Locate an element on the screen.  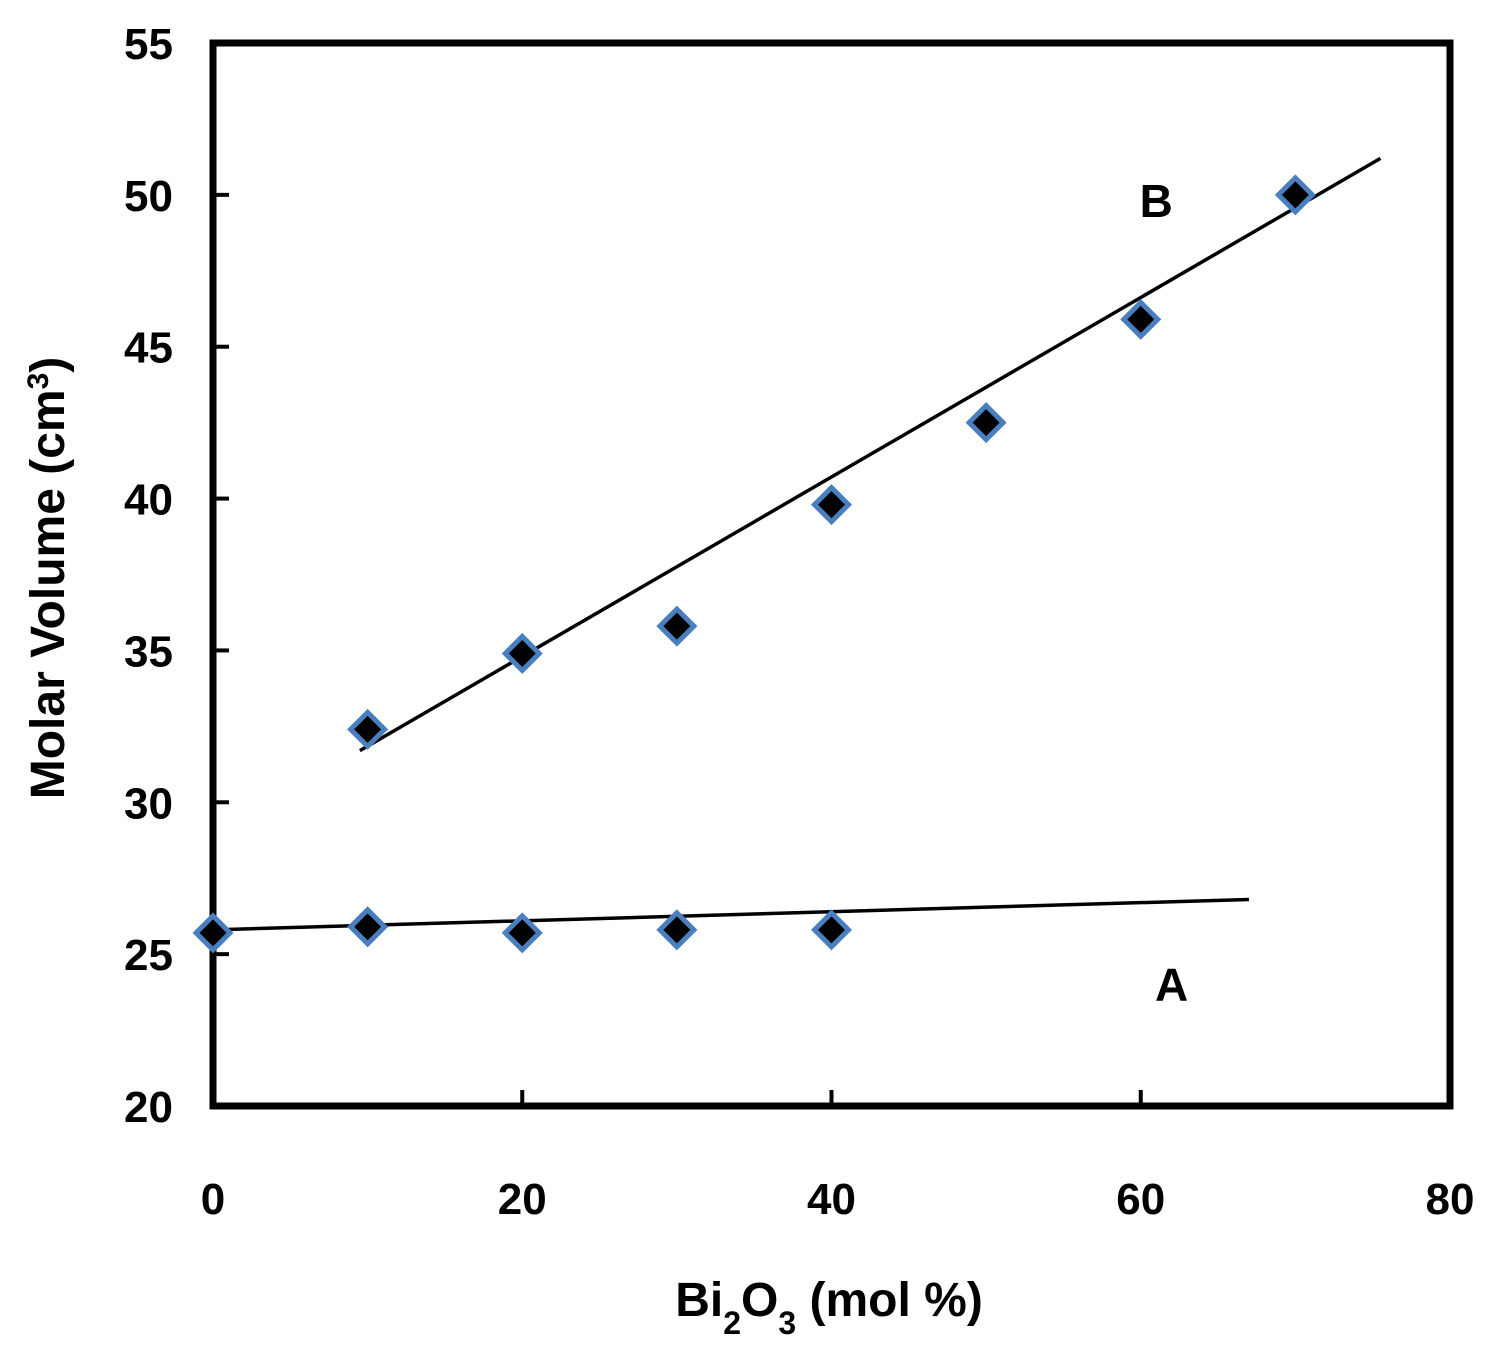
y-tick-label: 25 is located at coordinates (148, 955).